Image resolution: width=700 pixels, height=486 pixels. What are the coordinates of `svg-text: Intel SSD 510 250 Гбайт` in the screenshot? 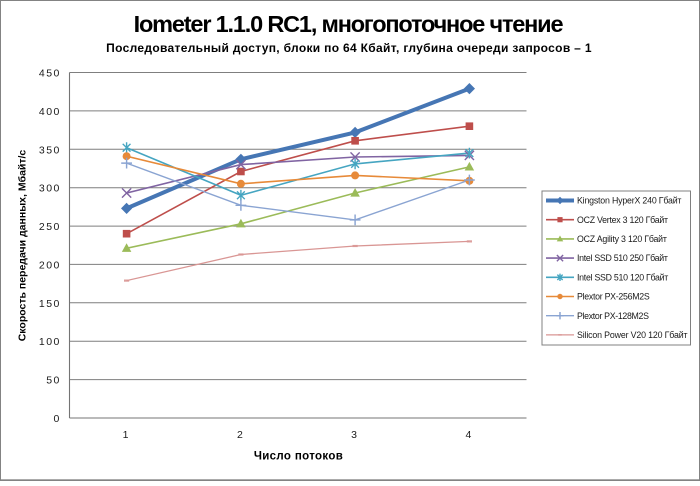 It's located at (622, 258).